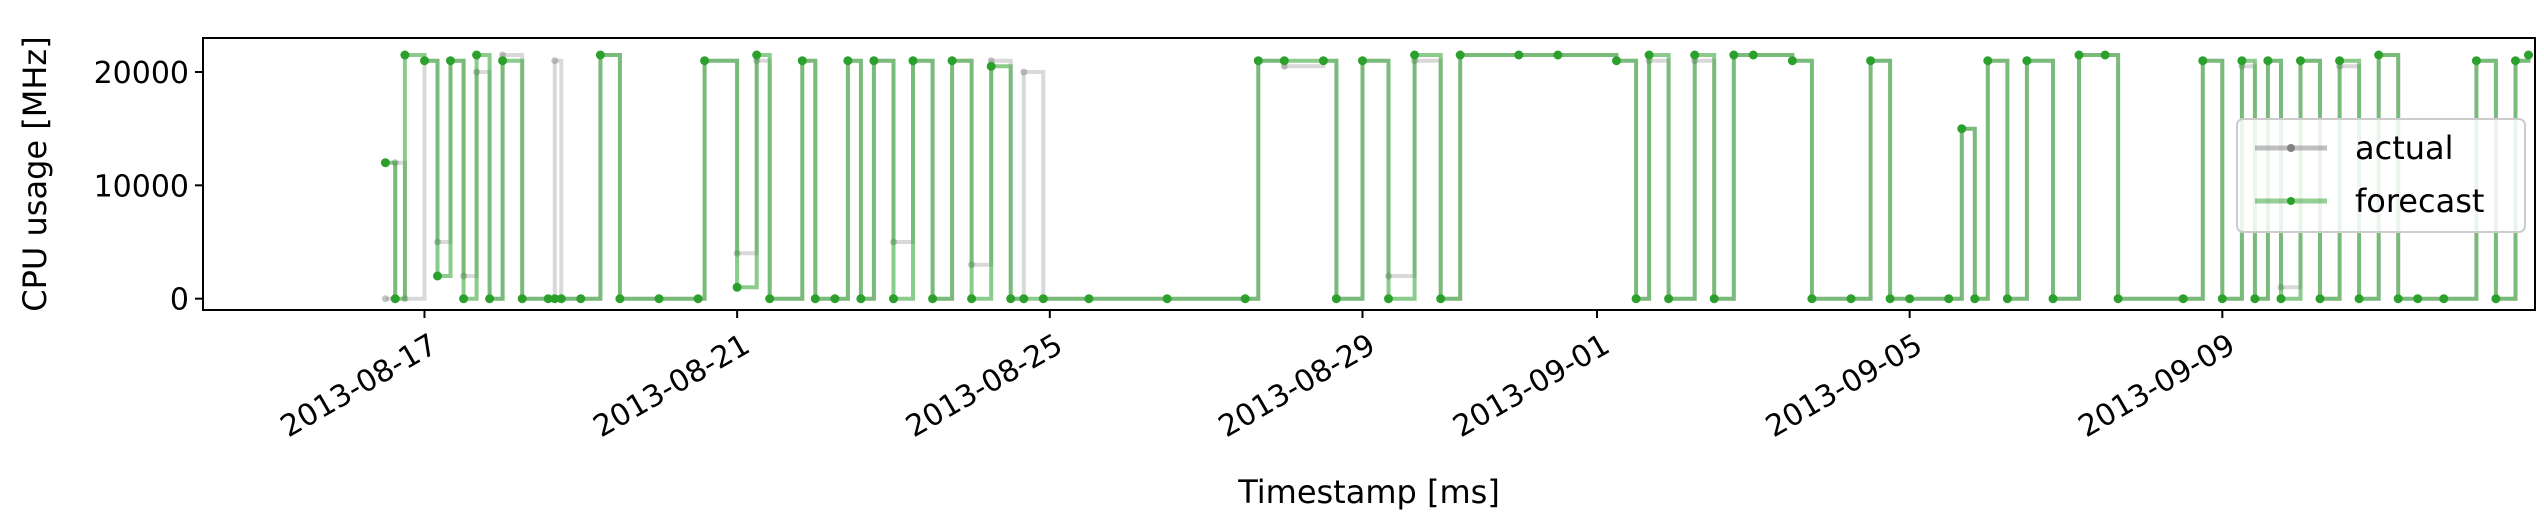 Image resolution: width=2544 pixels, height=530 pixels. I want to click on legend-label-forecast: forecast, so click(2419, 201).